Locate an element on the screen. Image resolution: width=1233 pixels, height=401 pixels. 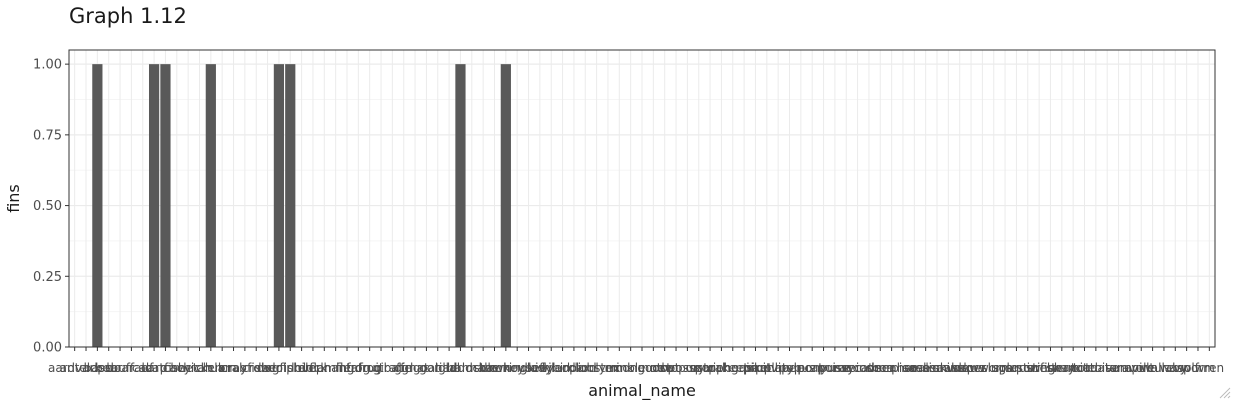
x-tick-label: wren is located at coordinates (1209, 368).